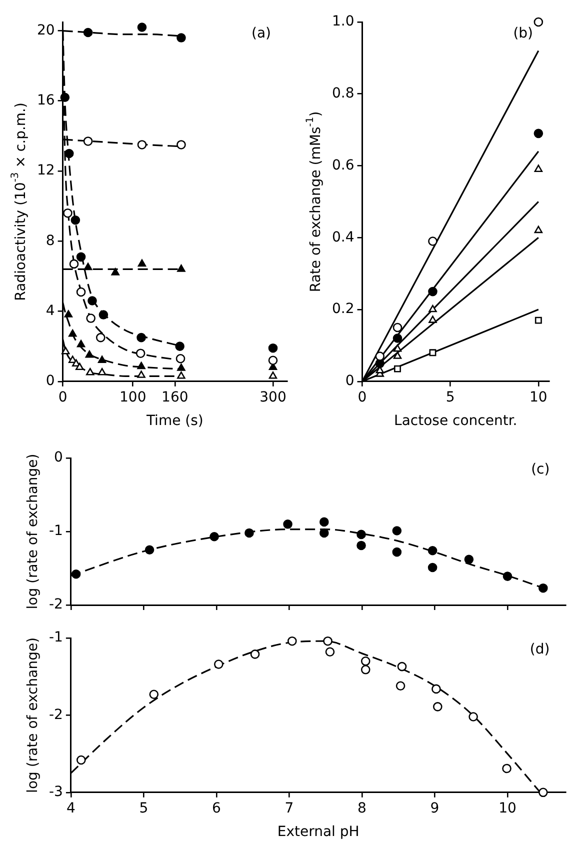  I want to click on y-tick-label: 12, so click(45, 170).